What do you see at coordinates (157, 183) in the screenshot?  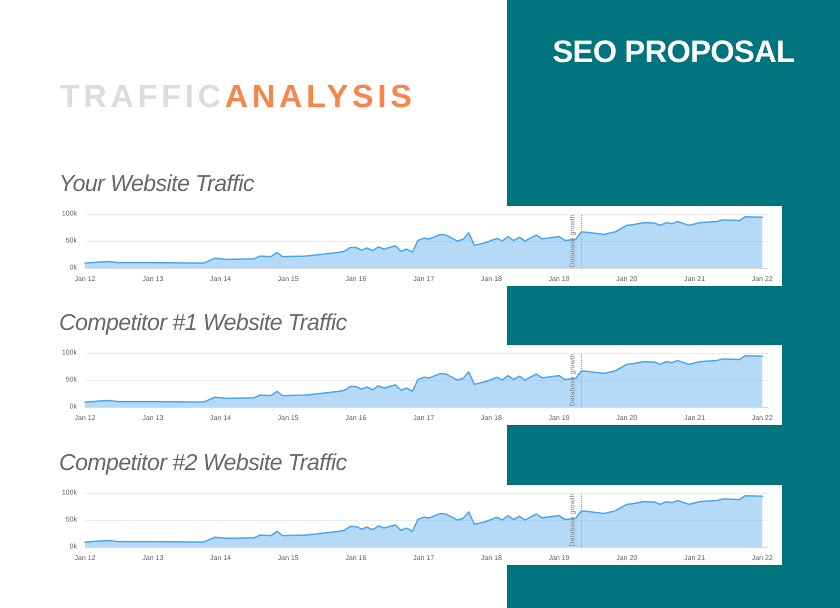 I see `chart-title: Your Website Traffic` at bounding box center [157, 183].